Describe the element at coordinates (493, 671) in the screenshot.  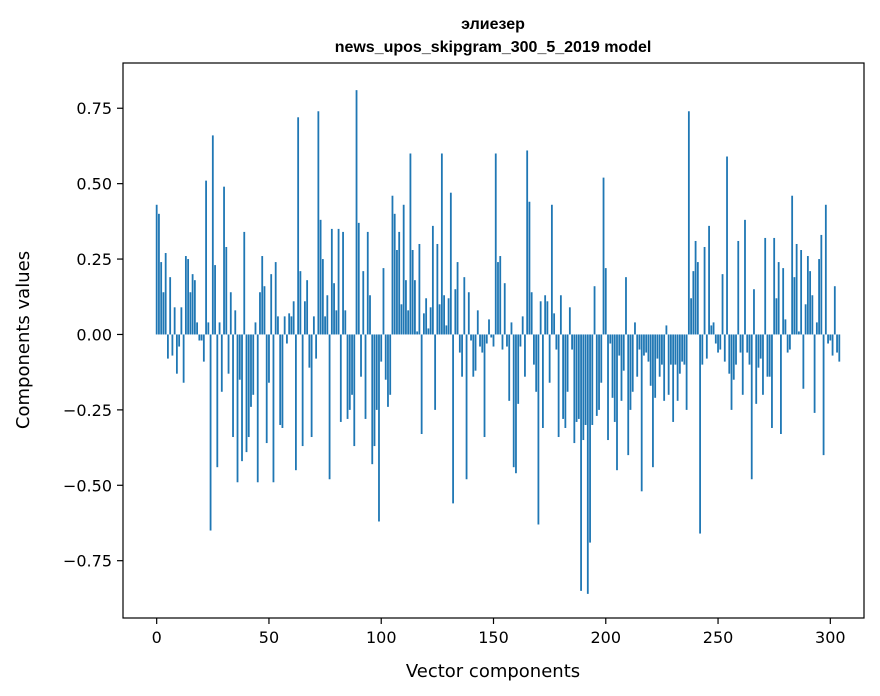
I see `x-axis-label: Vector components` at that location.